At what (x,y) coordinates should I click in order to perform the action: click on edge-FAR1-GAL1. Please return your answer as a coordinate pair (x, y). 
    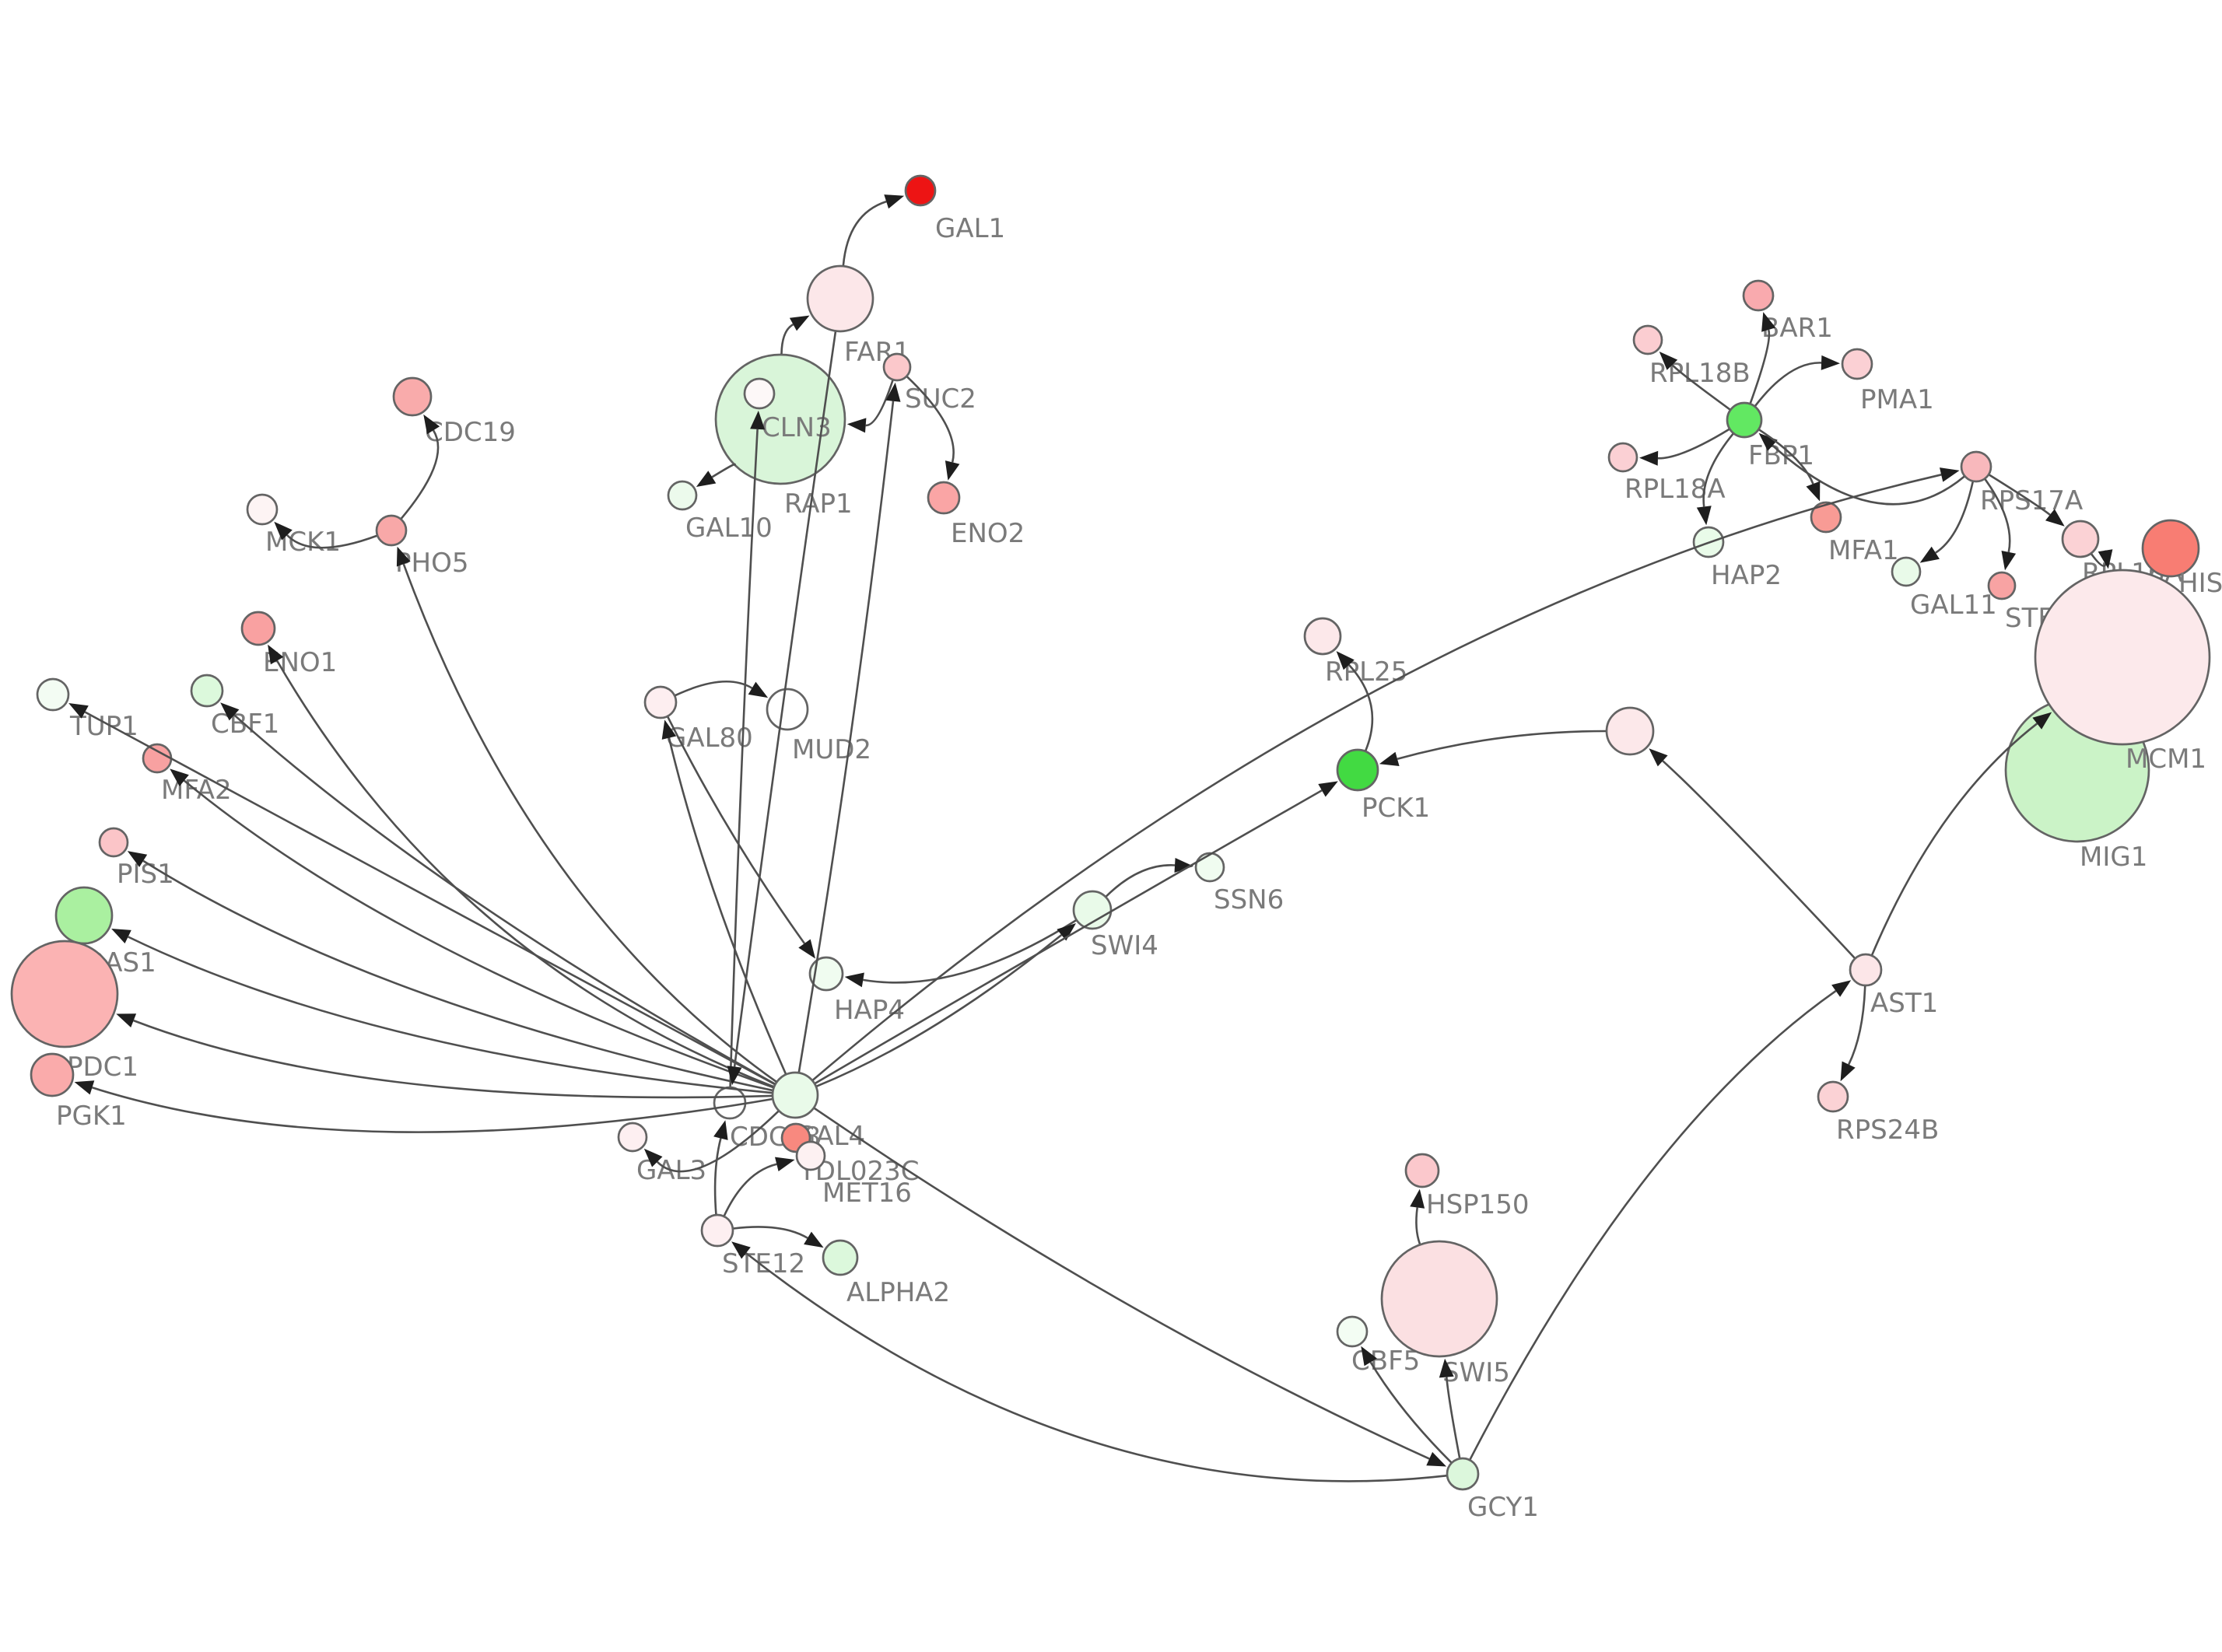
    Looking at the image, I should click on (865, 233).